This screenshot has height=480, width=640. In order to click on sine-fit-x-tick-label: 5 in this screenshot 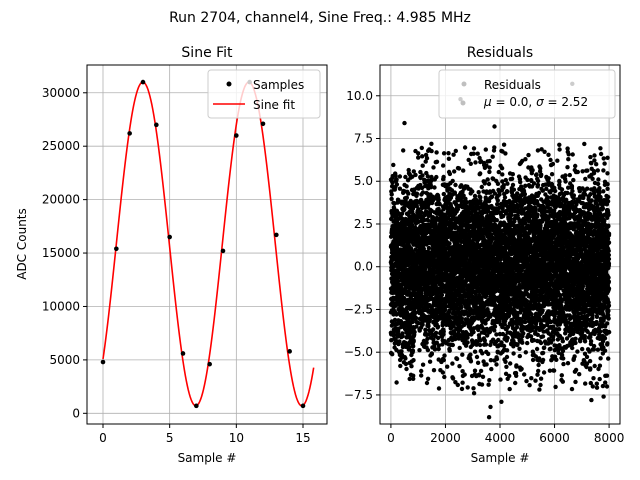, I will do `click(170, 438)`.